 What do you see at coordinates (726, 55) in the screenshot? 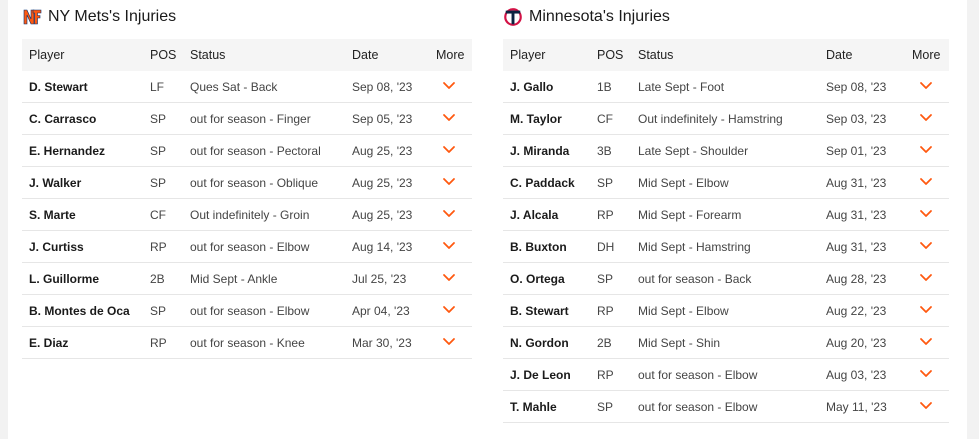
I see `table-header-row: Player POS Status Date More` at bounding box center [726, 55].